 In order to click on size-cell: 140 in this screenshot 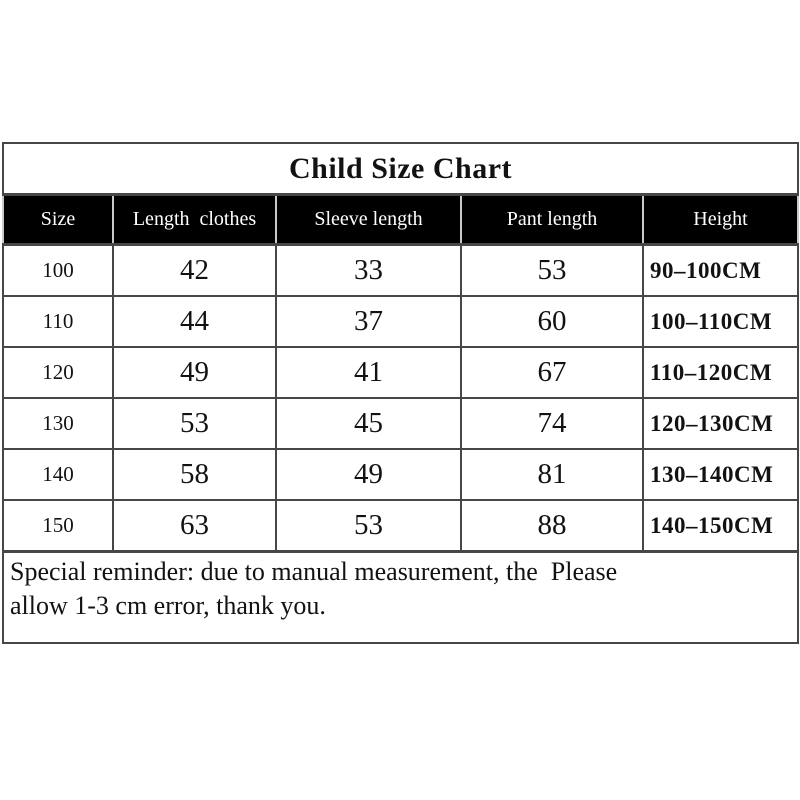, I will do `click(58, 474)`.